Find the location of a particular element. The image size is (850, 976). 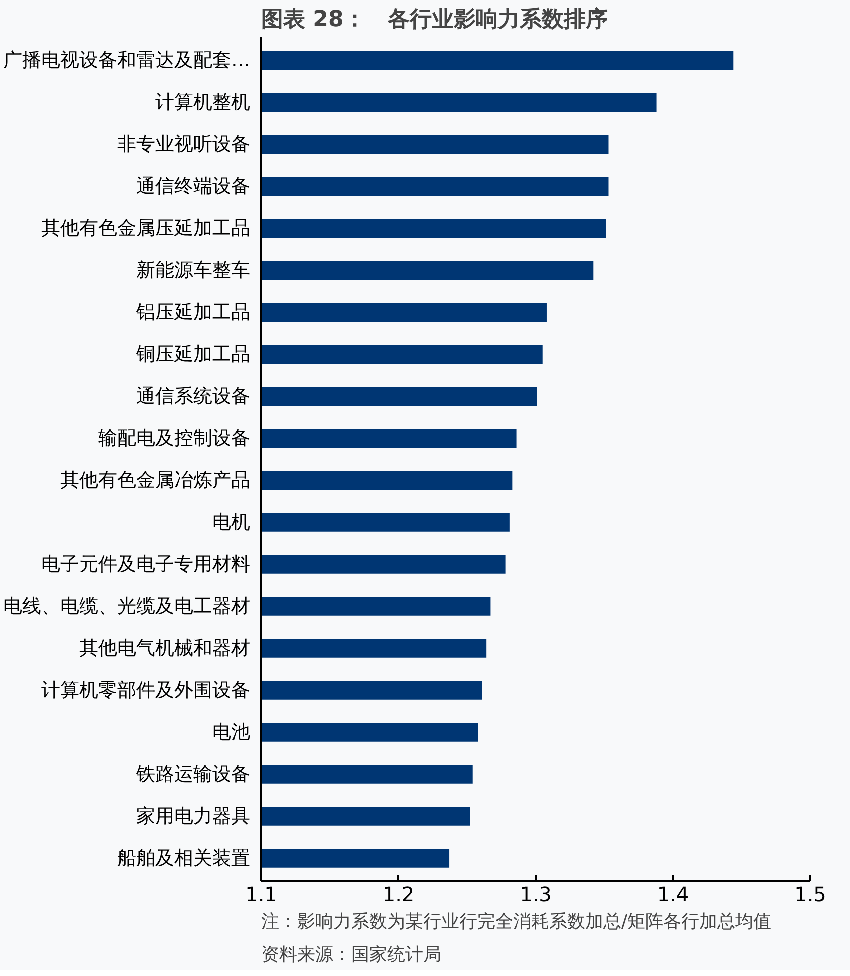

y-tick-label: 铁路运输设备 is located at coordinates (193, 774).